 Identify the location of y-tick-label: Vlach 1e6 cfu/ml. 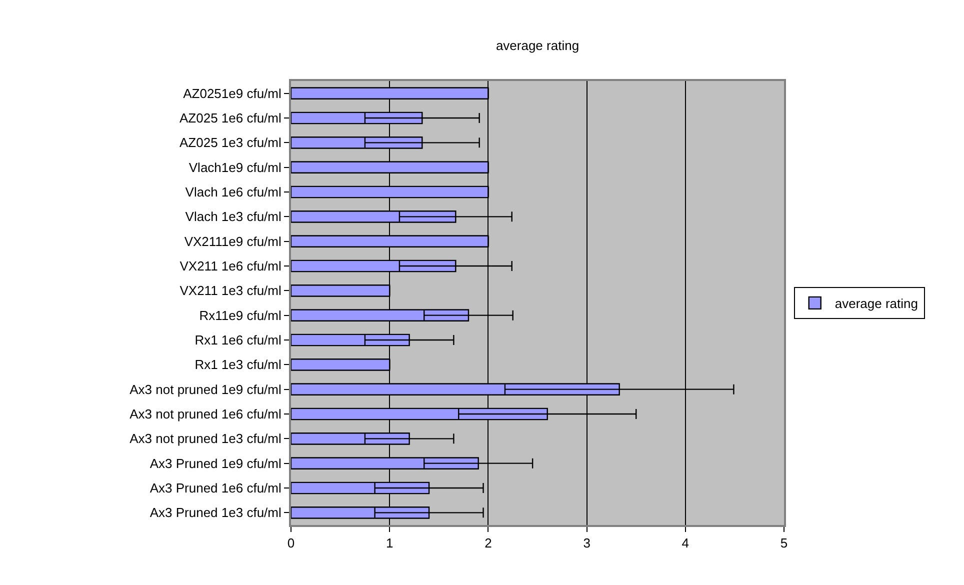
(233, 192).